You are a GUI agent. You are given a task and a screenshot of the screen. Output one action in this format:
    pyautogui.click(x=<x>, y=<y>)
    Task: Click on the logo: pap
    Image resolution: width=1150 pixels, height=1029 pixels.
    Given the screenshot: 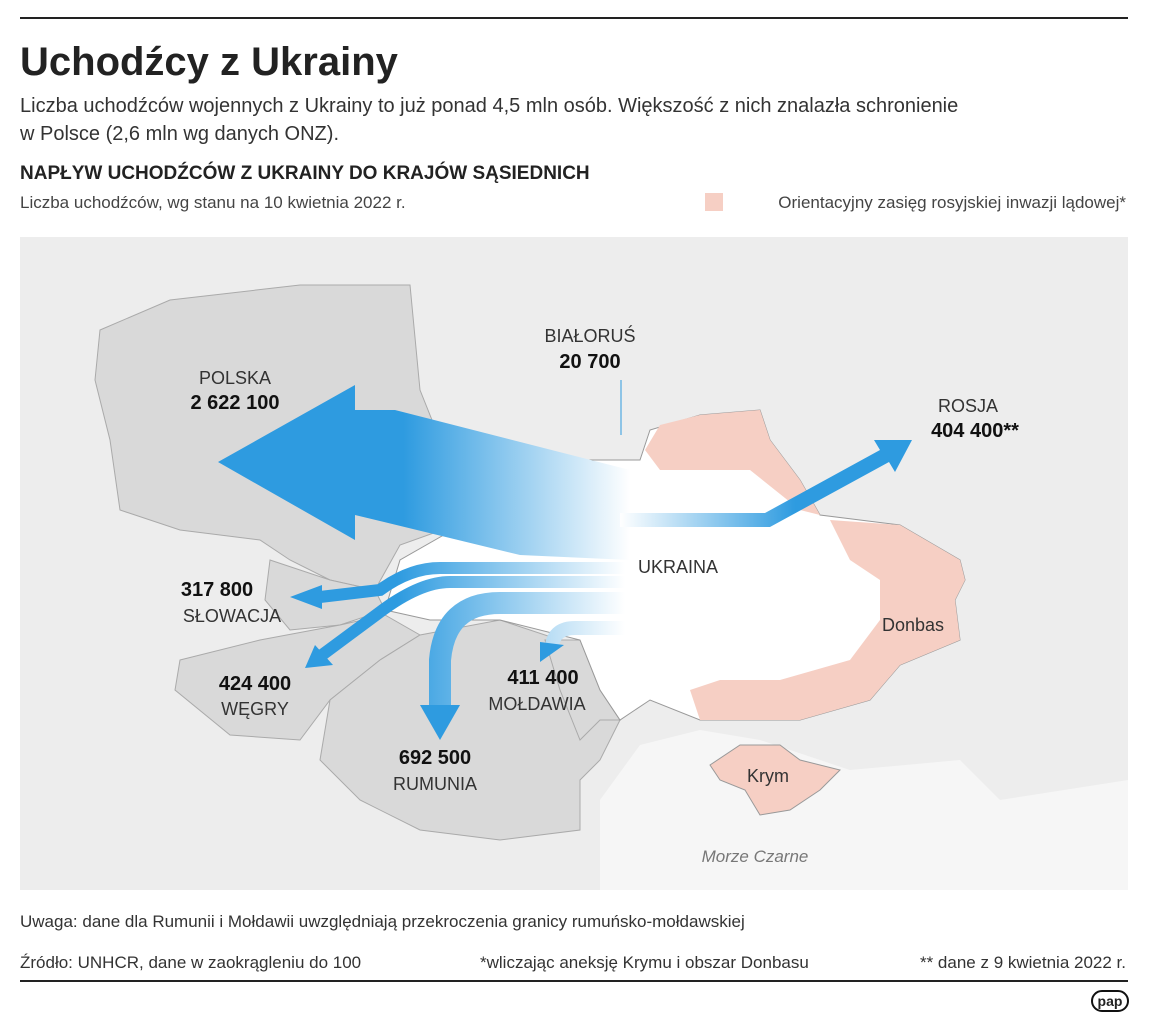 What is the action you would take?
    pyautogui.click(x=1110, y=1001)
    